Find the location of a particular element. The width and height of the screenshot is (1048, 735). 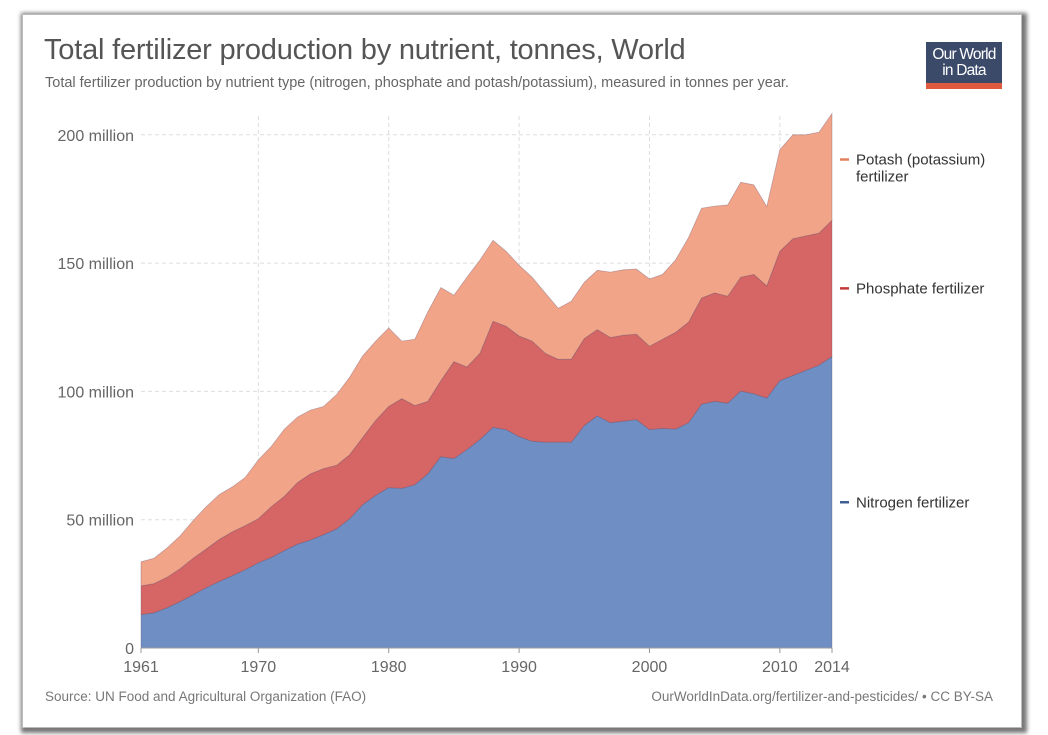

y-tick-label: 50 million is located at coordinates (100, 521).